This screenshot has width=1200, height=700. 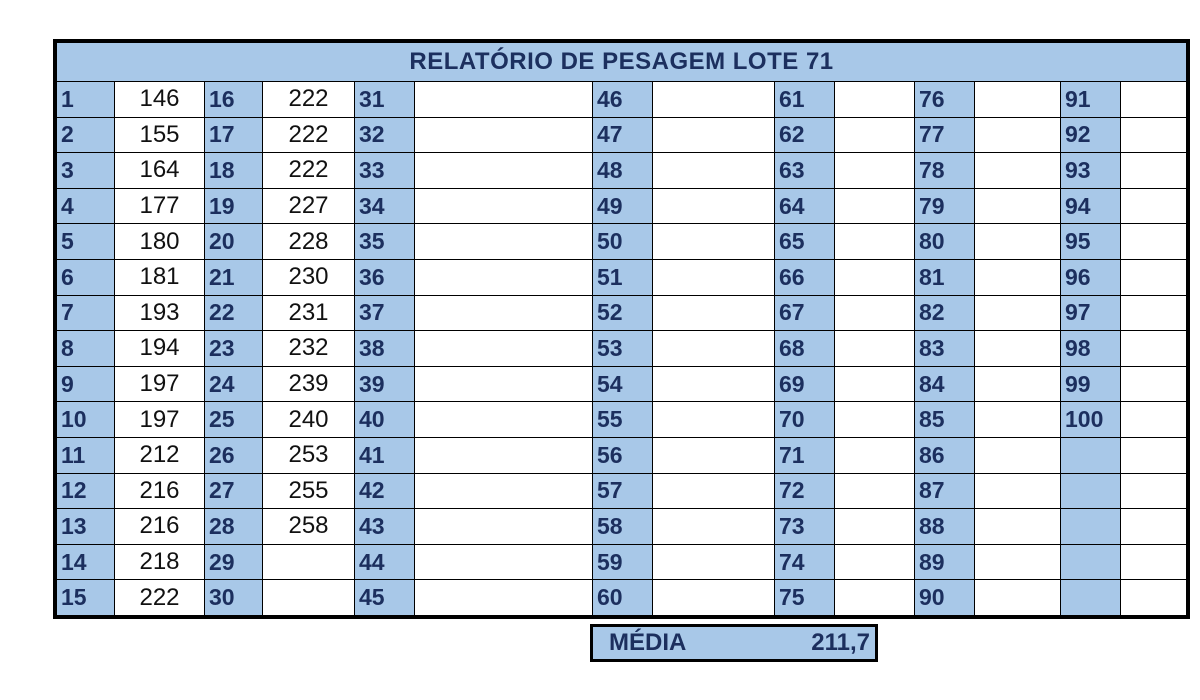 I want to click on weight-value-cell: 197, so click(x=159, y=419).